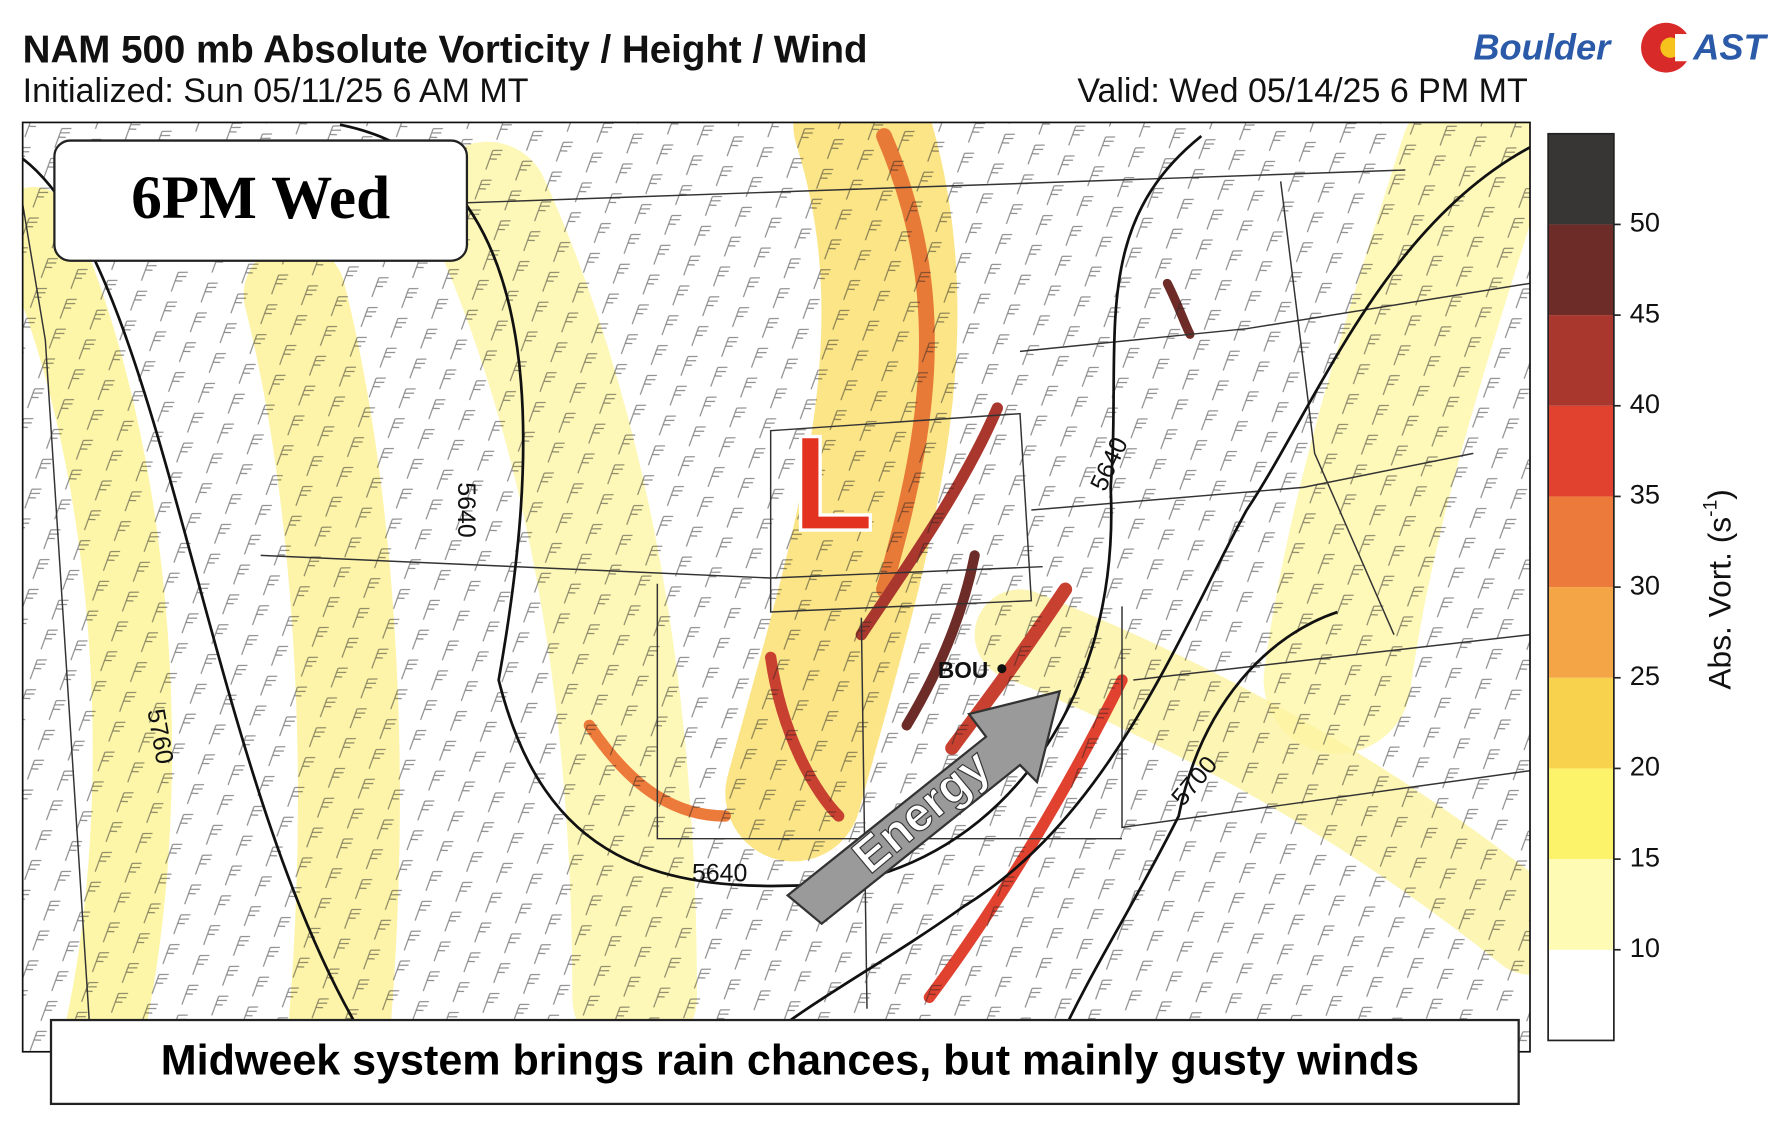 The height and width of the screenshot is (1130, 1768). I want to click on logo: Boulder AST, so click(1620, 47).